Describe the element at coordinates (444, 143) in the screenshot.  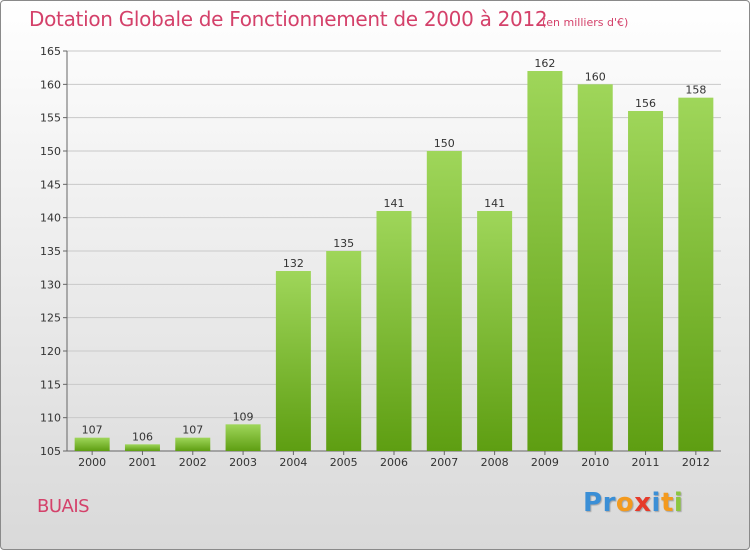
I see `data-label-2007: 150` at that location.